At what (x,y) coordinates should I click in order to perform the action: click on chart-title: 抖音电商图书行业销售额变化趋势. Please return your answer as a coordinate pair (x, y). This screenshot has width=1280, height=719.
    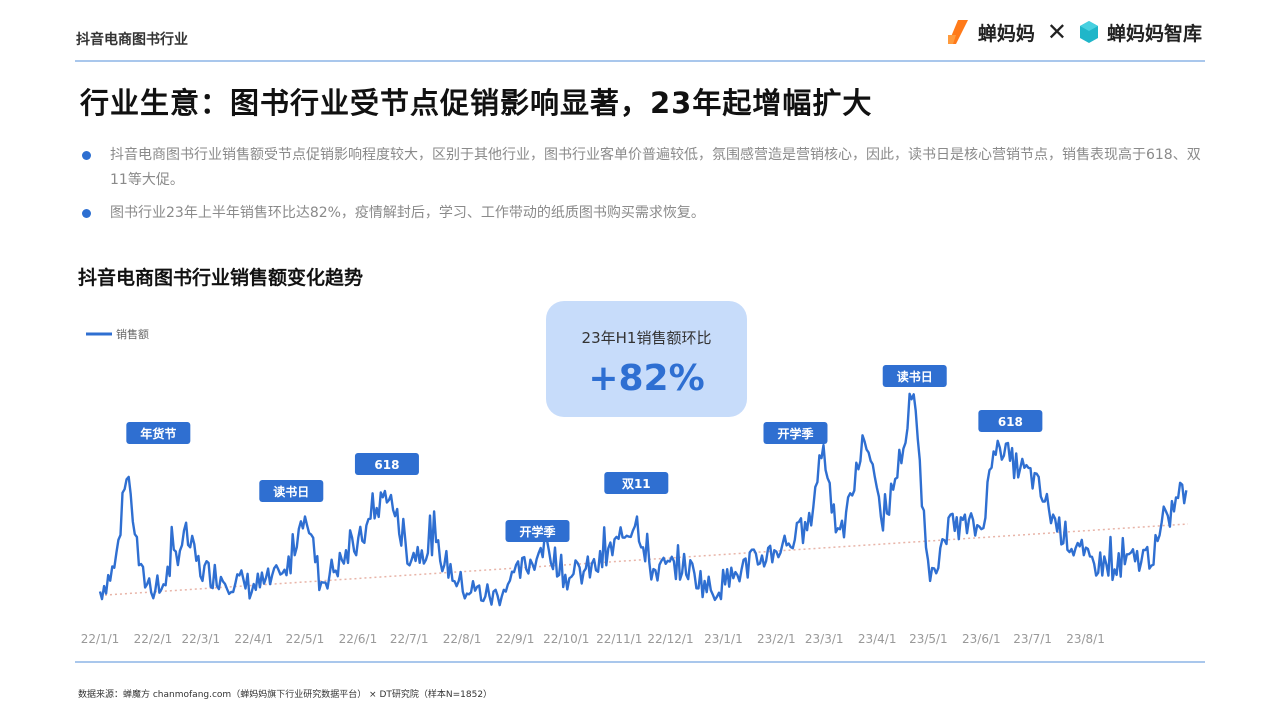
    Looking at the image, I should click on (221, 278).